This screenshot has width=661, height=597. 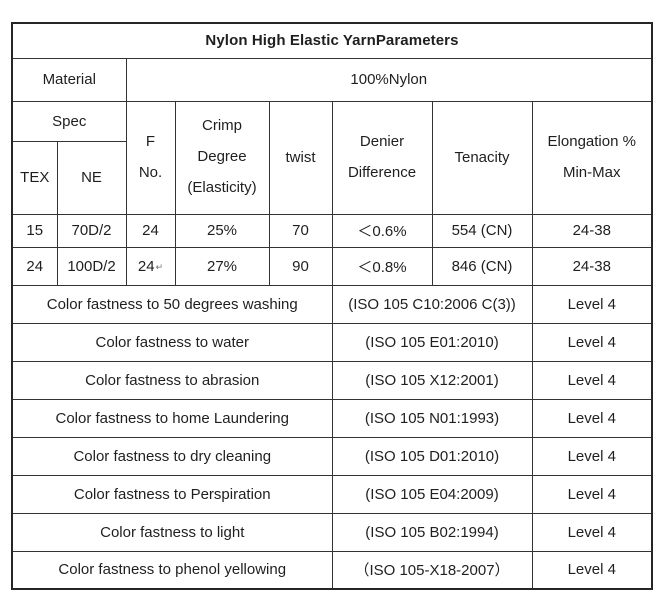 I want to click on material-value: 100%Nylon, so click(x=389, y=79).